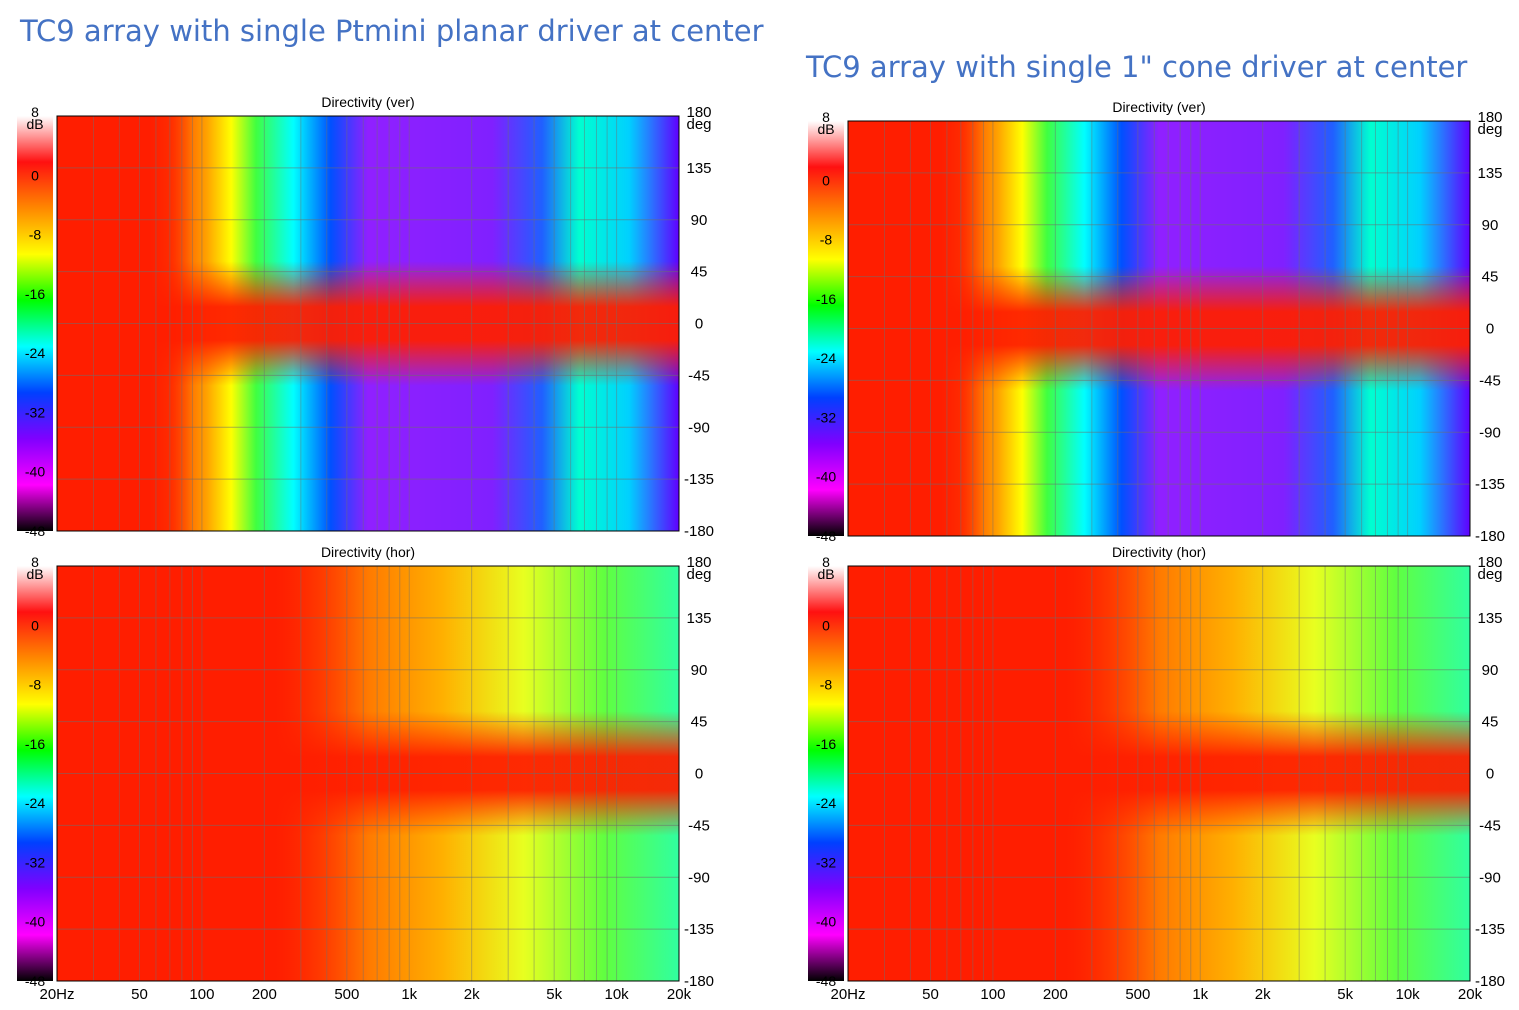  I want to click on frequency-tick-label: 2k, so click(1263, 994).